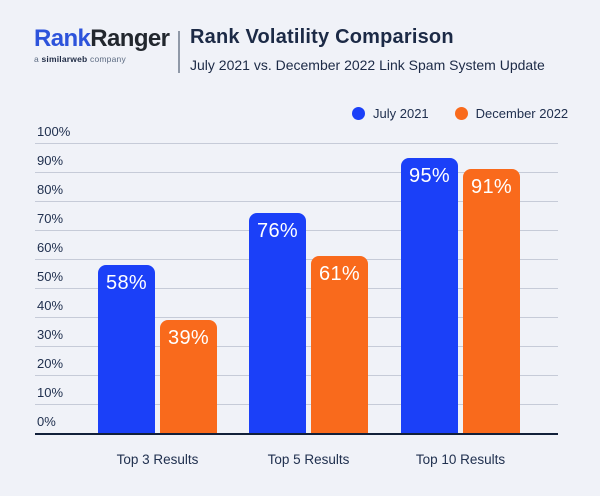 This screenshot has width=600, height=496. I want to click on bar-december-2022-top-3-results: 39%, so click(188, 376).